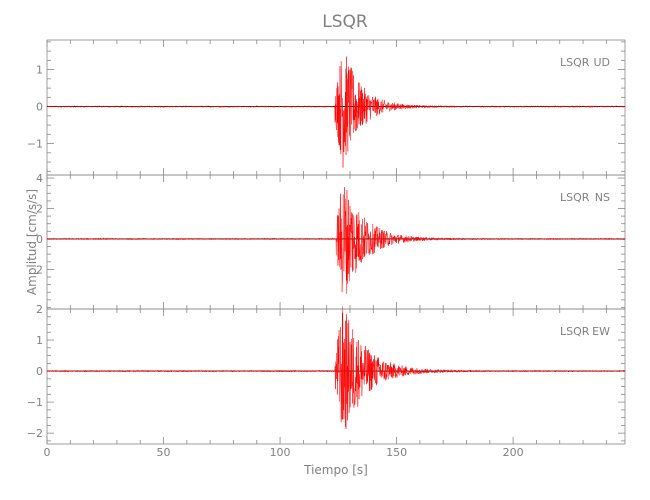 This screenshot has height=500, width=650. I want to click on x-tick-label: 0, so click(47, 452).